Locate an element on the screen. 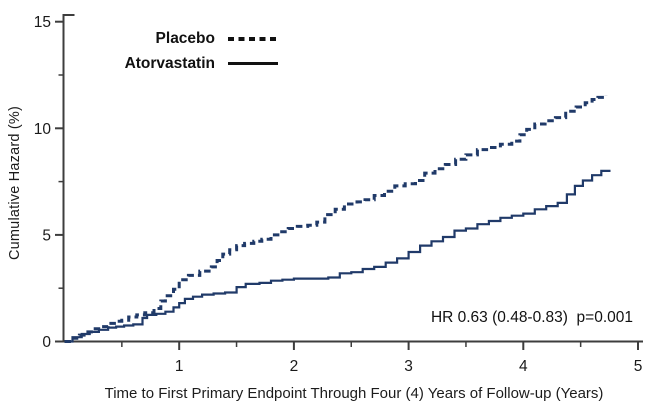 Image resolution: width=656 pixels, height=413 pixels. legend: Placebo Atorvastatin is located at coordinates (139, 51).